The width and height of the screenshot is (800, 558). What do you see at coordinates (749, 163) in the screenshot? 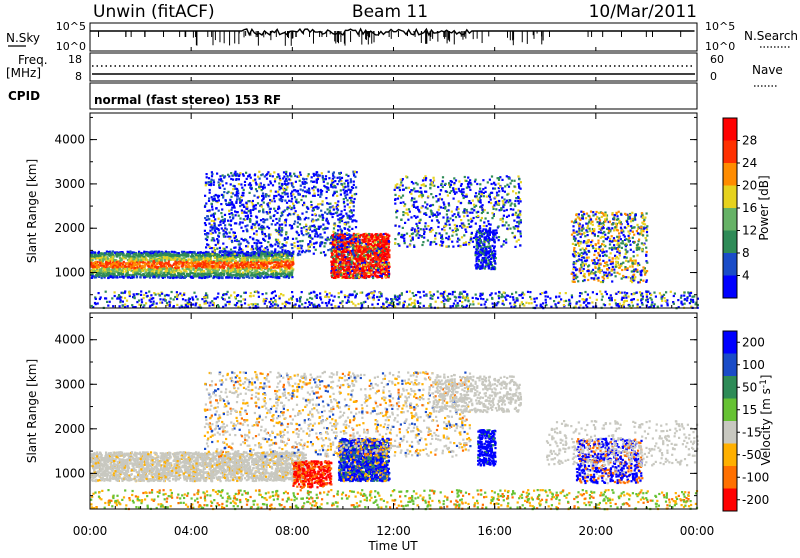
I see `colorbar-tick-label: 24` at bounding box center [749, 163].